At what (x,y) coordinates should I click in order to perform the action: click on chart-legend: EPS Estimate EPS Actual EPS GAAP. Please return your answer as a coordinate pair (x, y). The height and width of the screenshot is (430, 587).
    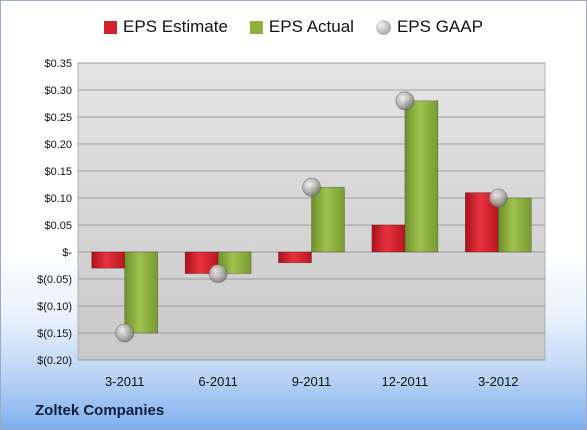
    Looking at the image, I should click on (293, 27).